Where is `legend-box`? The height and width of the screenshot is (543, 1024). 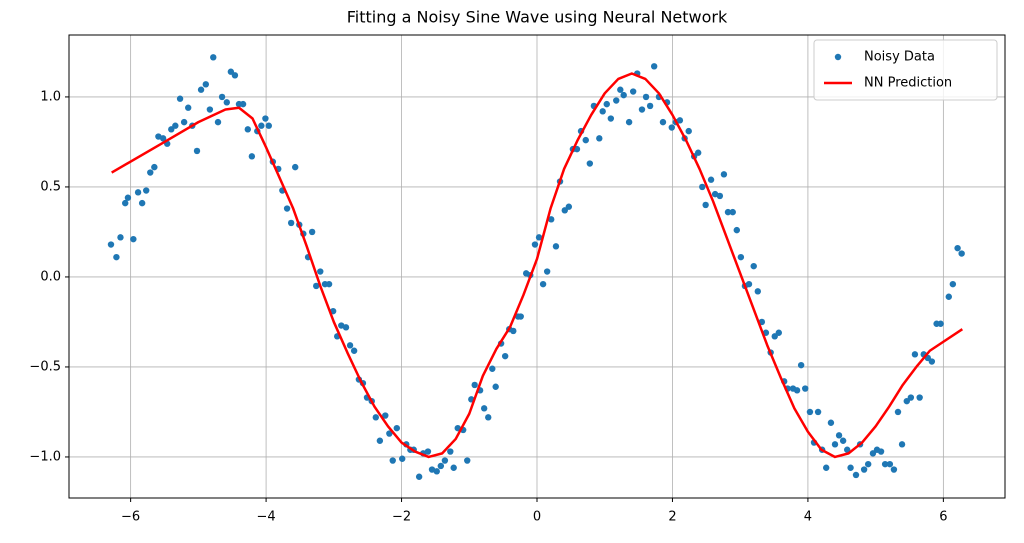
legend-box is located at coordinates (905, 70).